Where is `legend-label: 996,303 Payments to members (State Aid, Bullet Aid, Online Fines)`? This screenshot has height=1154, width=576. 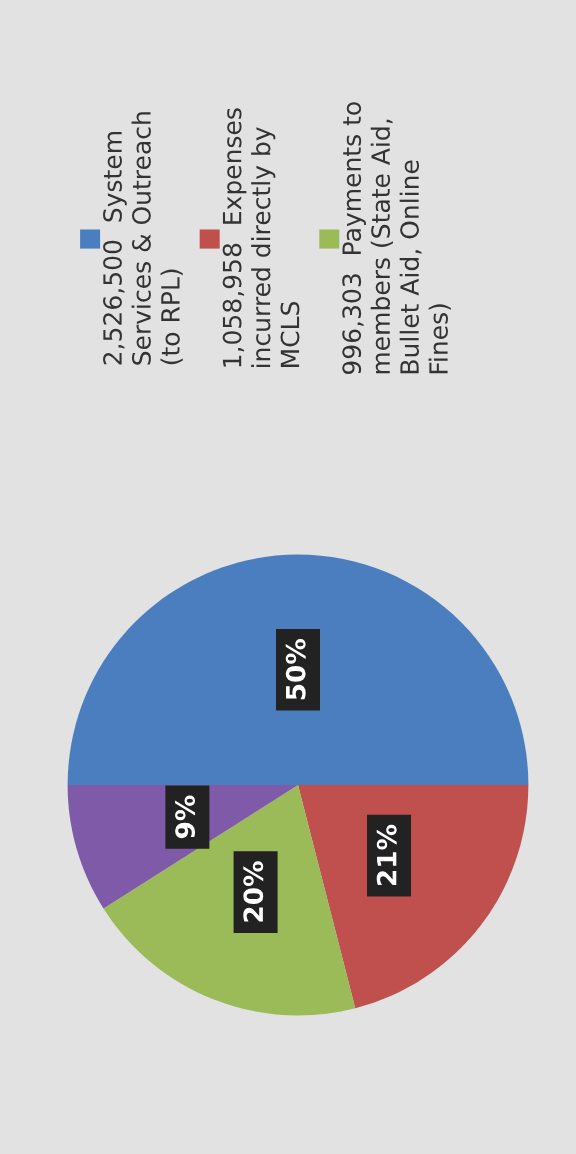
legend-label: 996,303 Payments to members (State Aid, Bullet Aid, Online Fines) is located at coordinates (396, 238).